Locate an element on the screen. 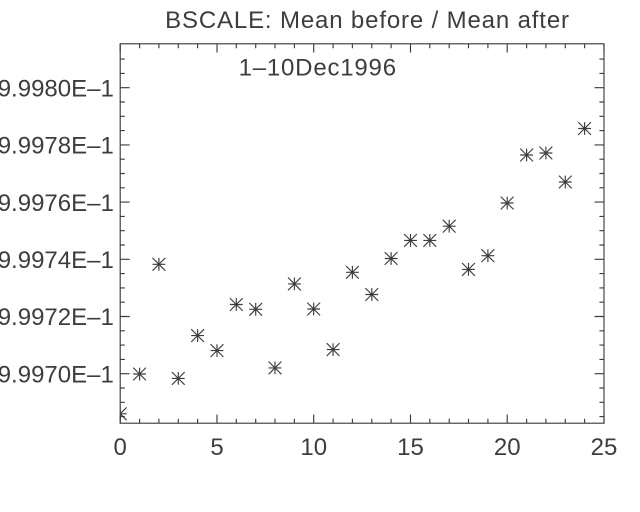 Image resolution: width=640 pixels, height=512 pixels. svg-text: 20 is located at coordinates (507, 447).